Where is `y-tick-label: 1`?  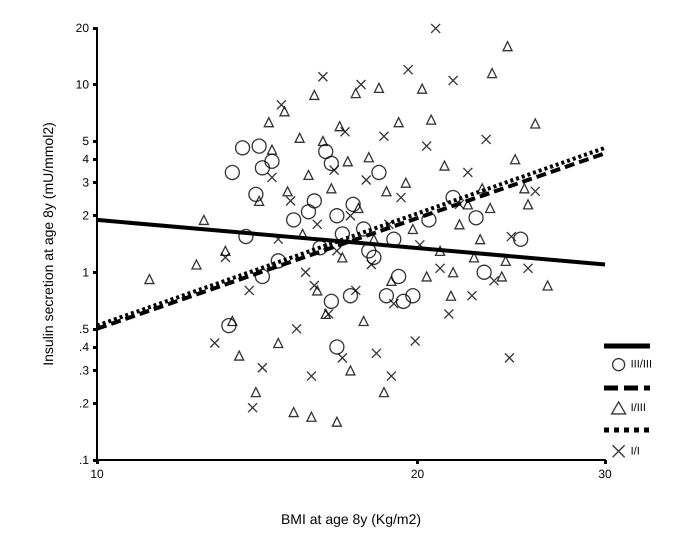
y-tick-label: 1 is located at coordinates (86, 272).